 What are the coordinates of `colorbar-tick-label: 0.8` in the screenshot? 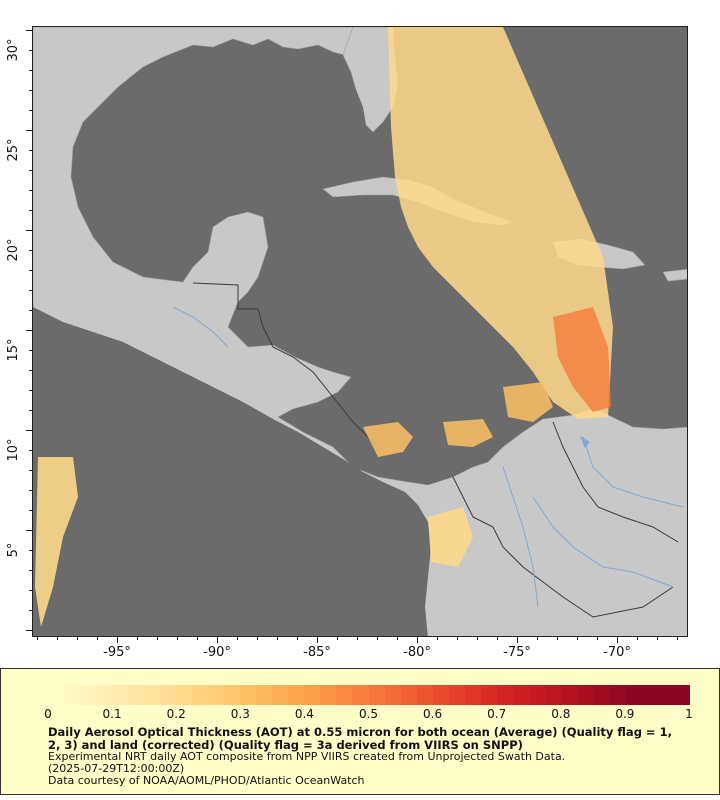 It's located at (561, 714).